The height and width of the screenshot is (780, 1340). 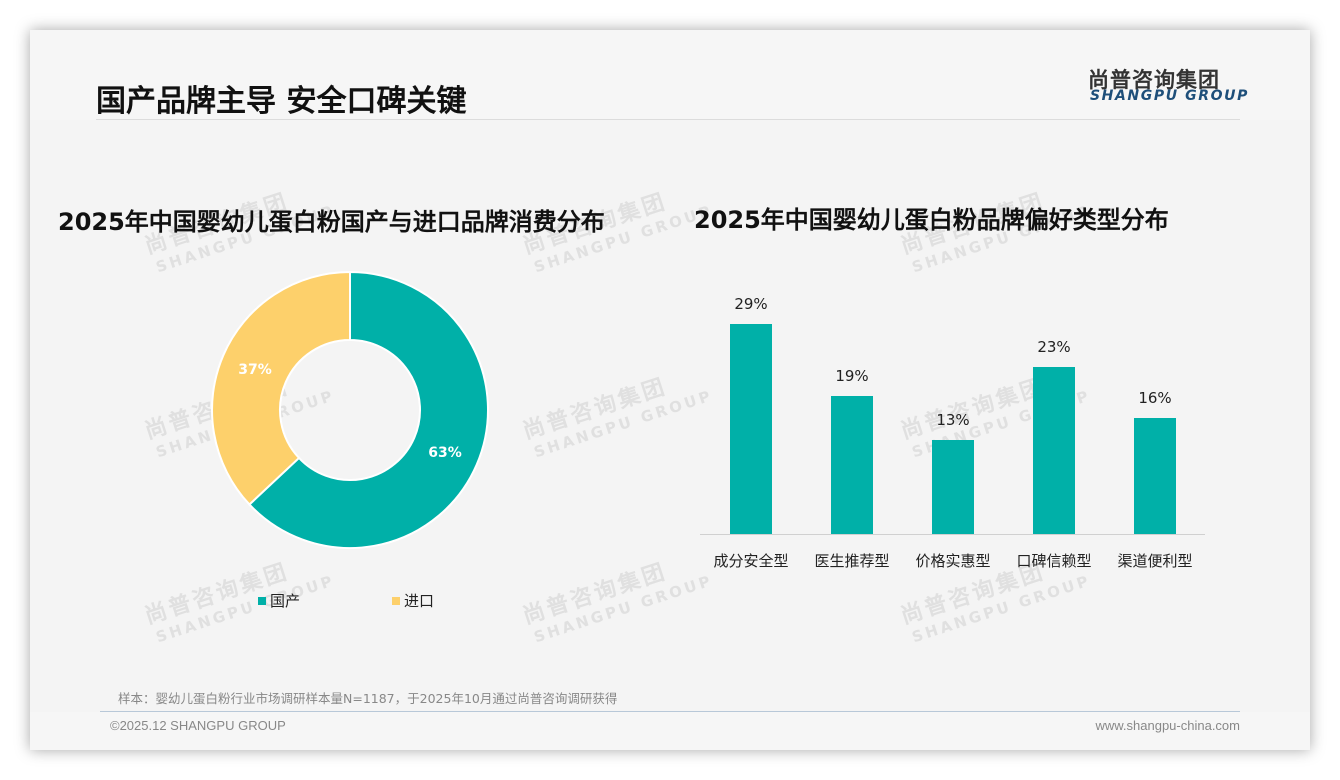 I want to click on donut-chart: 63% 37%, so click(x=350, y=409).